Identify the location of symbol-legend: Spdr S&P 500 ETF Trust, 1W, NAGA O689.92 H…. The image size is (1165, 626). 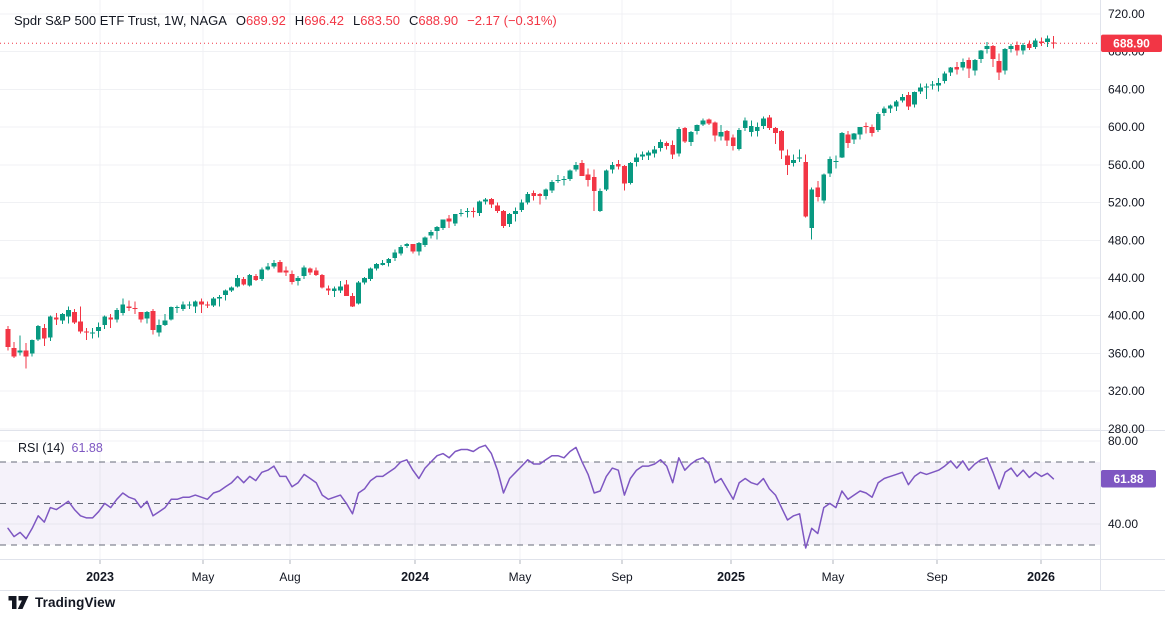
(285, 21).